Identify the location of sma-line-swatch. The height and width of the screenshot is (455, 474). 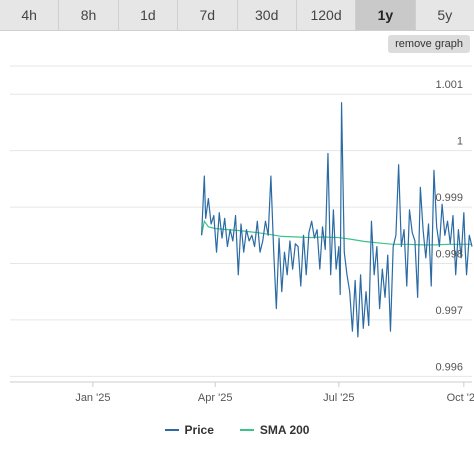
(246, 430).